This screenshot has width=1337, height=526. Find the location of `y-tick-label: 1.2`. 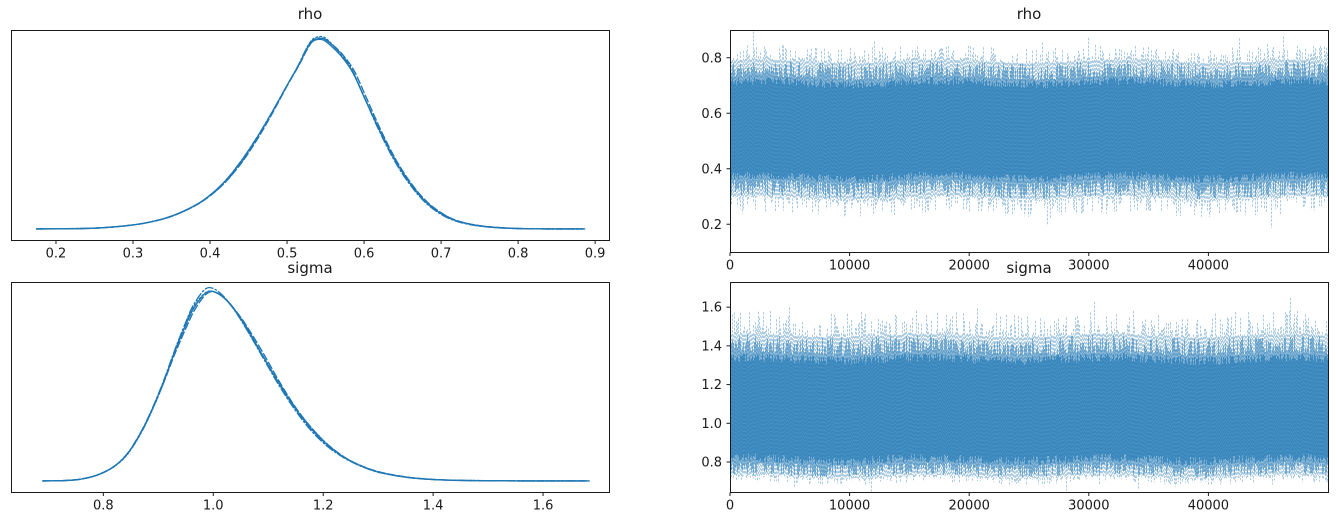

y-tick-label: 1.2 is located at coordinates (711, 385).